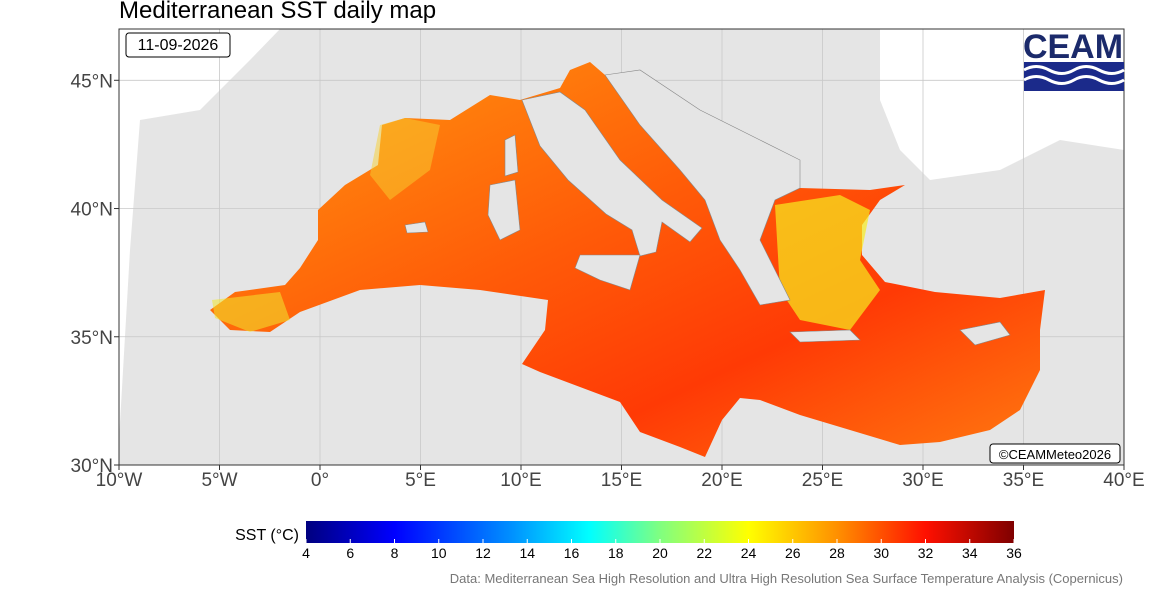 Image resolution: width=1166 pixels, height=595 pixels. Describe the element at coordinates (827, 262) in the screenshot. I see `aegean-warm` at that location.